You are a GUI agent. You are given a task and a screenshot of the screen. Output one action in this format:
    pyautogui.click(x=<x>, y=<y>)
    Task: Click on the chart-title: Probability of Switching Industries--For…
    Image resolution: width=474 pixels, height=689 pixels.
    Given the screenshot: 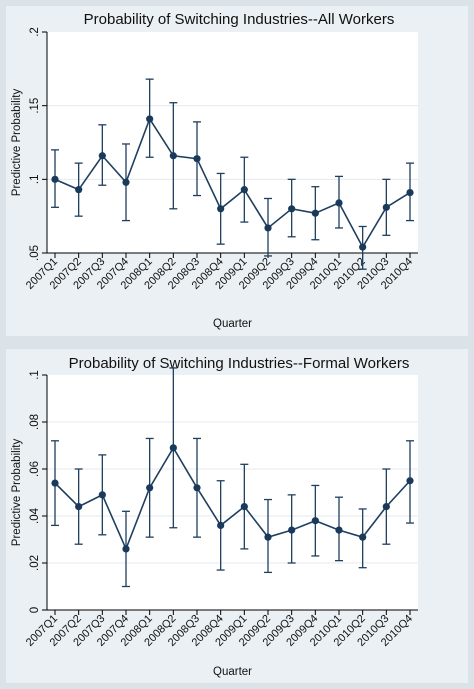 What is the action you would take?
    pyautogui.click(x=239, y=363)
    